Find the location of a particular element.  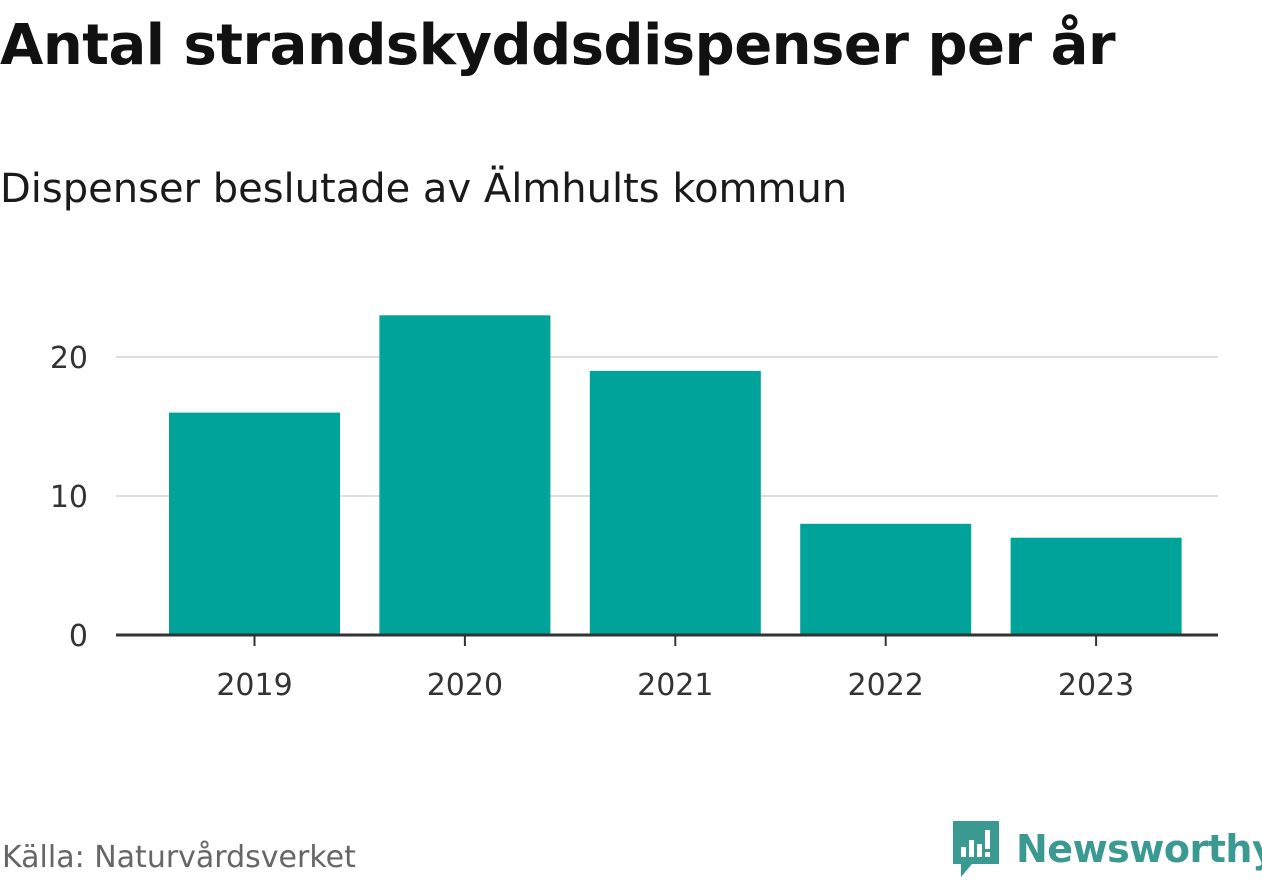

bar-2020 is located at coordinates (465, 475).